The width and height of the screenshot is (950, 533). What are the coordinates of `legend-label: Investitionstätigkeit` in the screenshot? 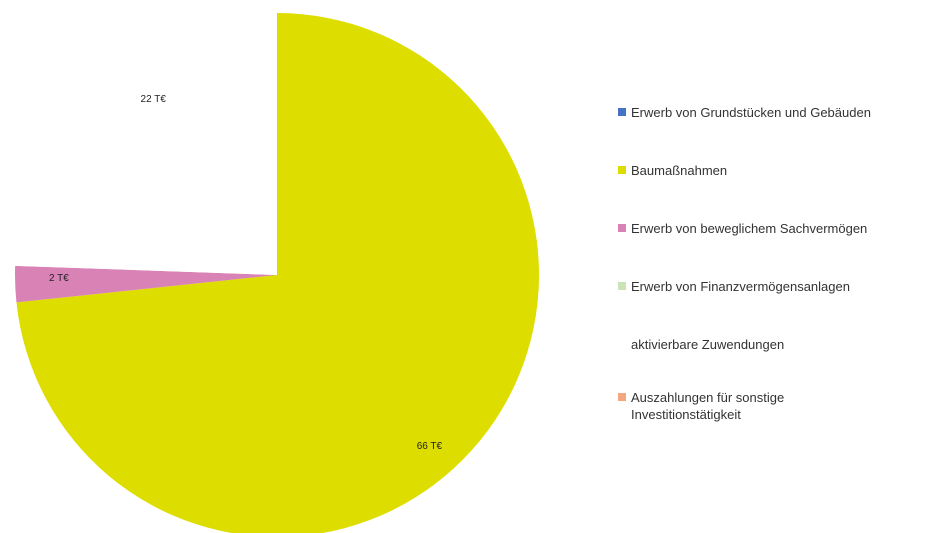 It's located at (686, 414).